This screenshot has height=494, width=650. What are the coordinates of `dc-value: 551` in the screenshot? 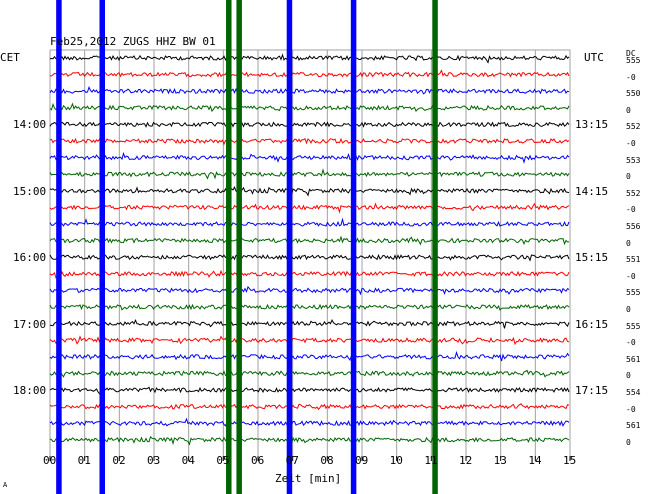 It's located at (633, 260).